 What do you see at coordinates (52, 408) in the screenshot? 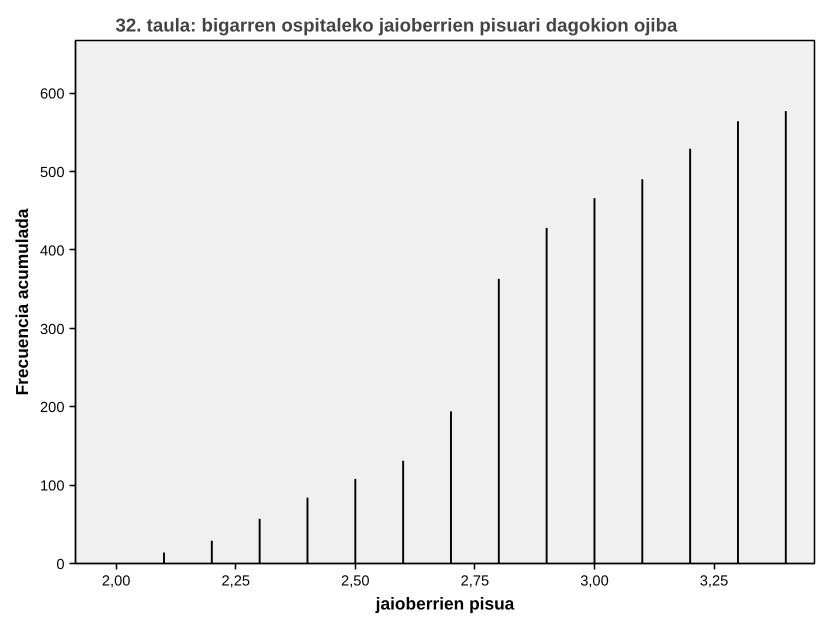
I see `y-tick-label: 200` at bounding box center [52, 408].